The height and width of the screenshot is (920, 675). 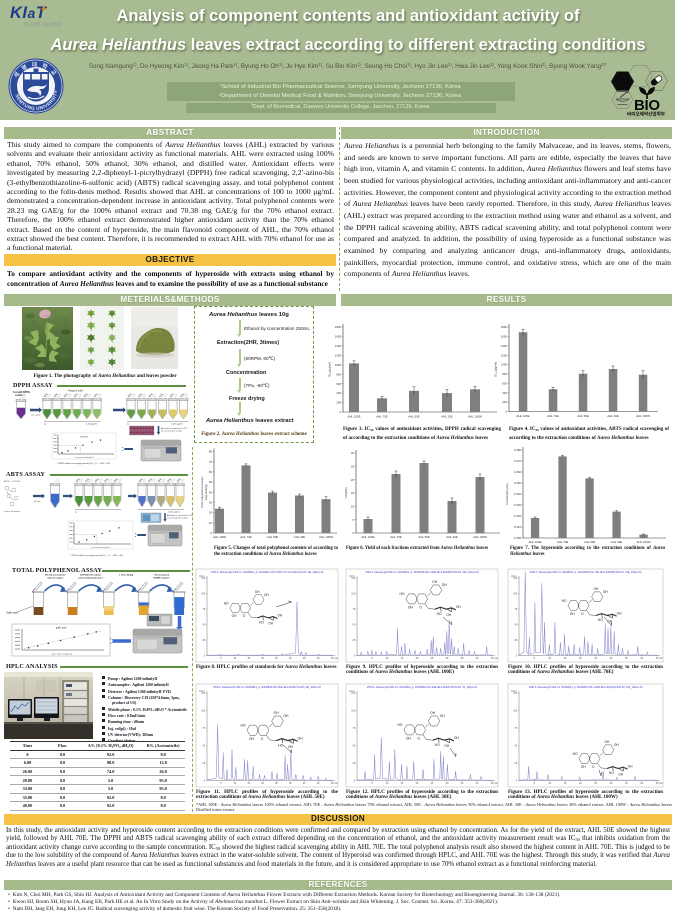 What do you see at coordinates (273, 537) in the screenshot?
I see `svg-text: AHL 50E` at bounding box center [273, 537].